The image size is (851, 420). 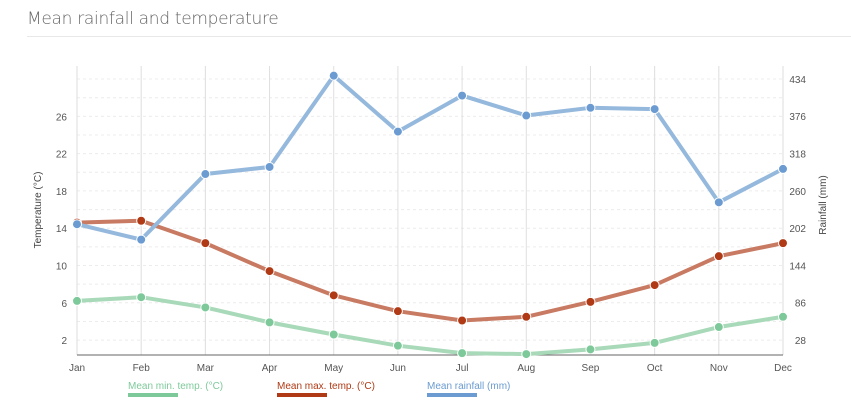 I want to click on x-tick-label: May, so click(x=333, y=368).